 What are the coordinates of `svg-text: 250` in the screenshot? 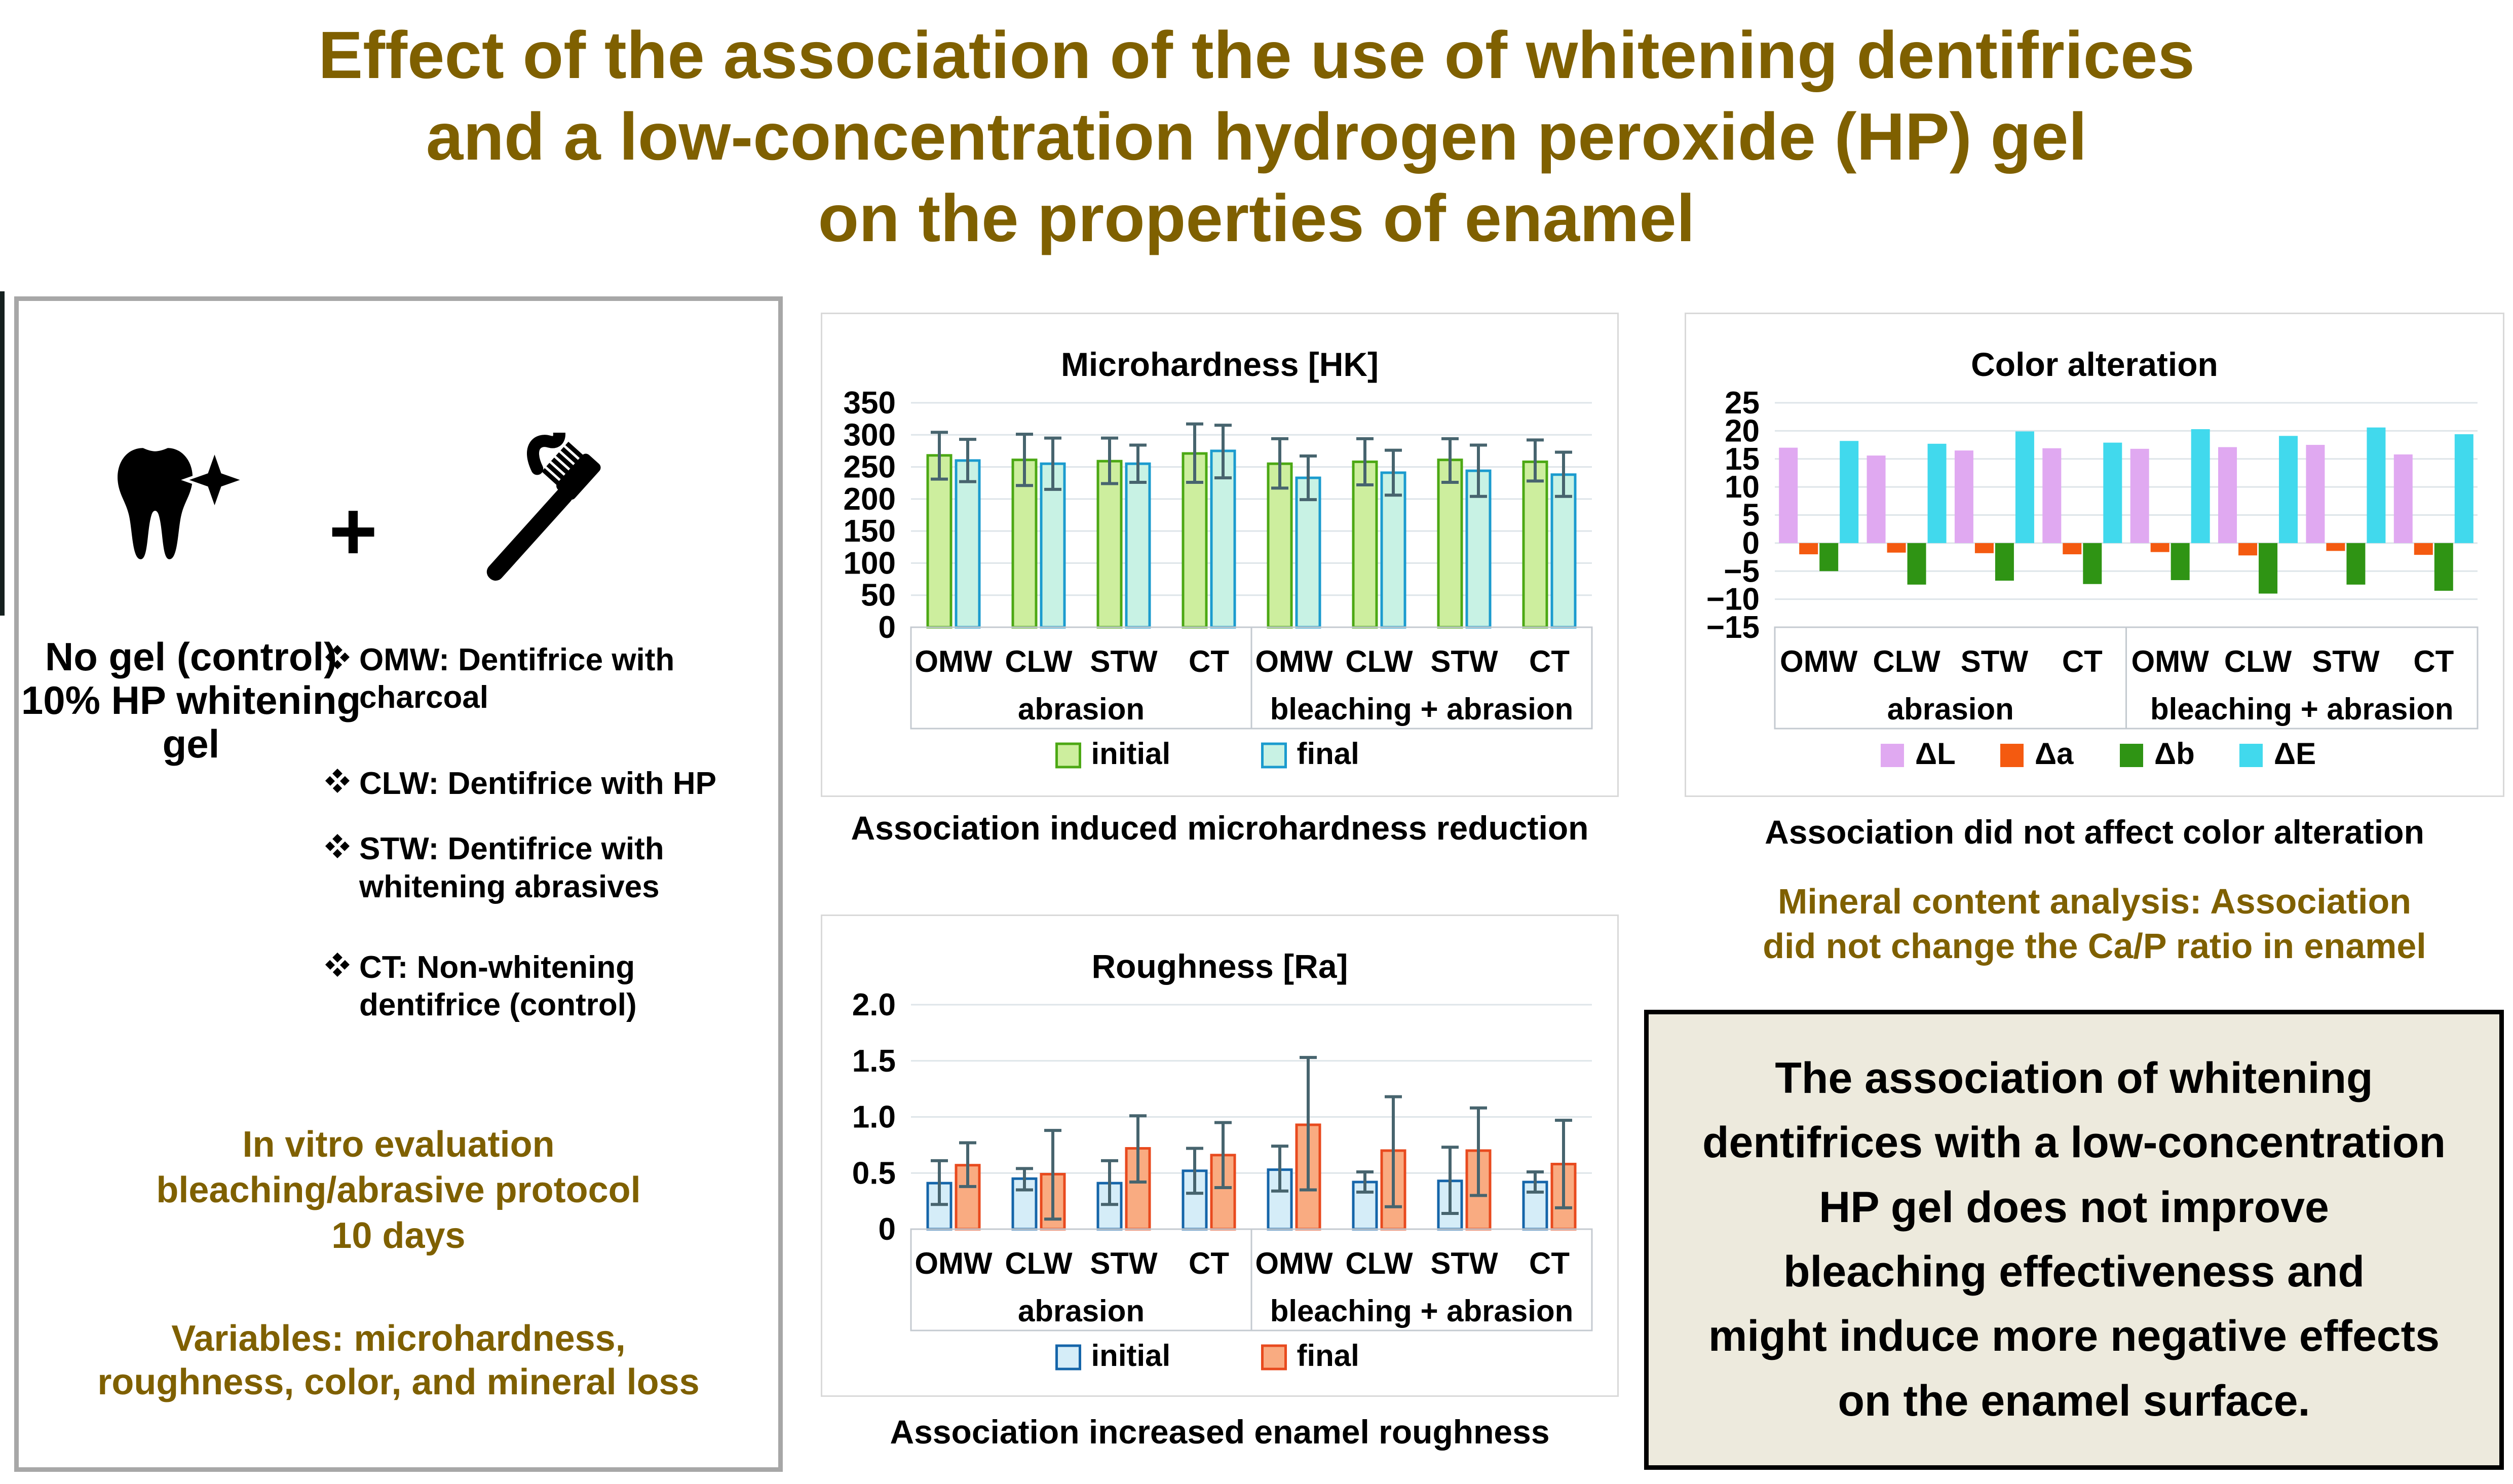 It's located at (870, 467).